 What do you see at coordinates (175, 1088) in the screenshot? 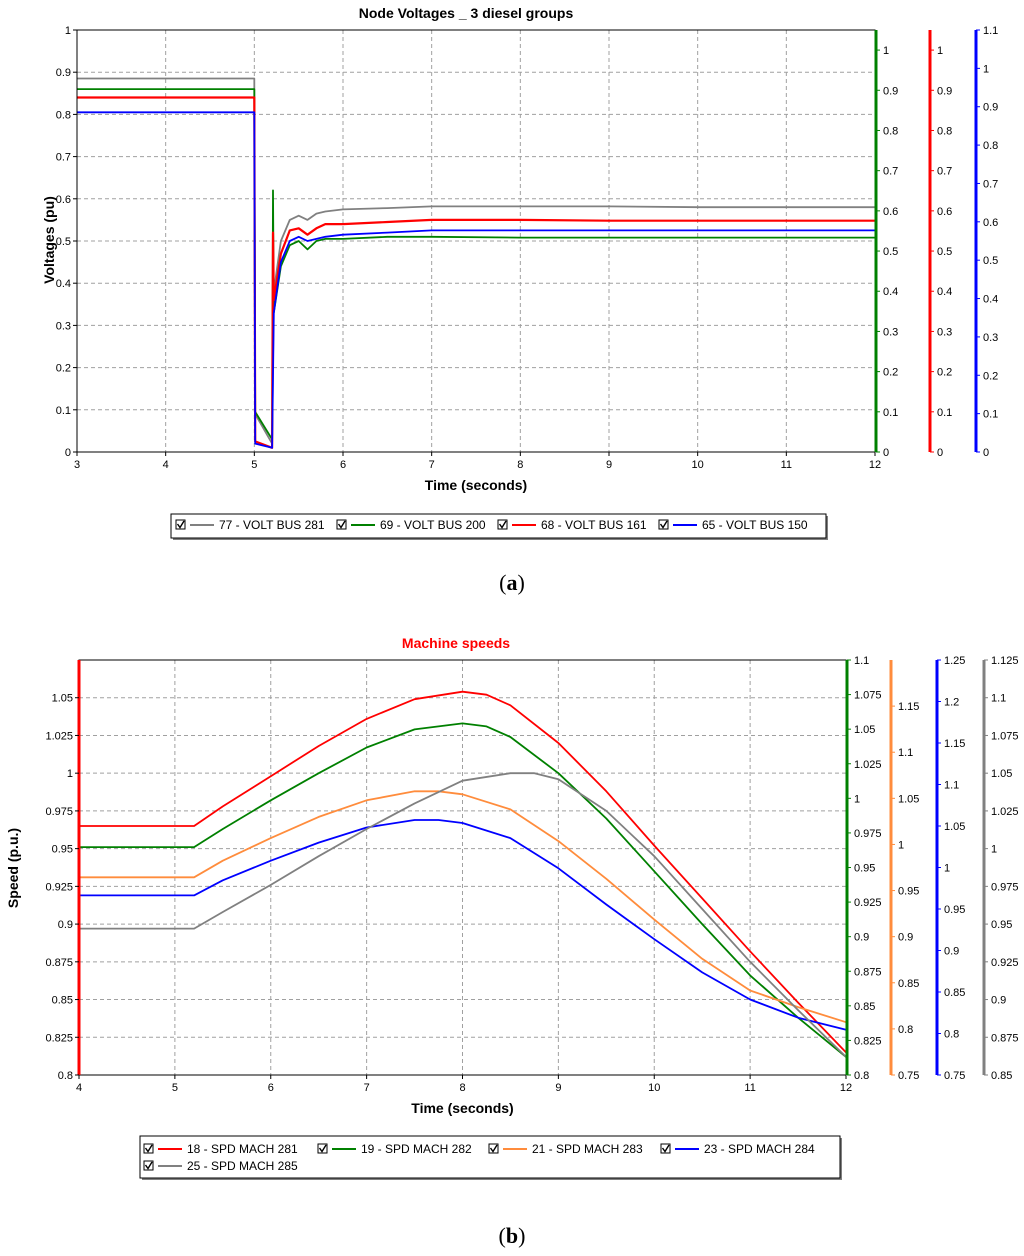
I see `x-tick-label: 5` at bounding box center [175, 1088].